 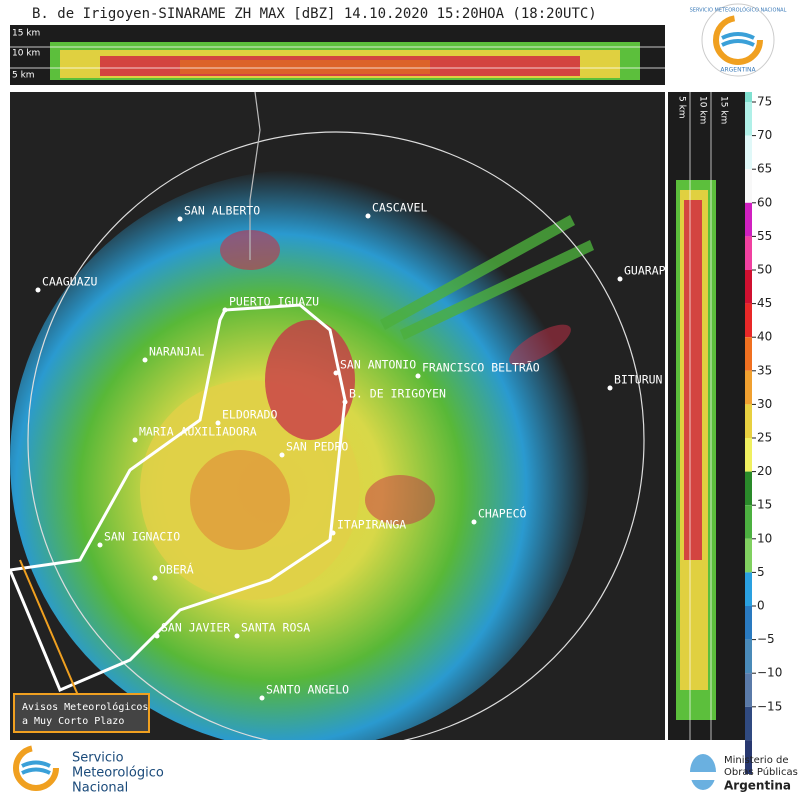 I want to click on colorbar-label: 60, so click(x=764, y=202).